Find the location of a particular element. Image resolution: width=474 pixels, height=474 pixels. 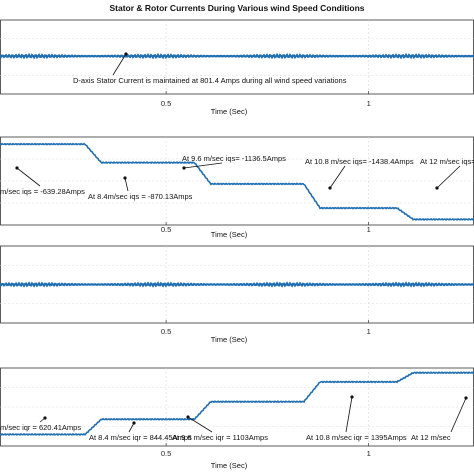

annotation: At 12 m/sec is located at coordinates (439, 419).